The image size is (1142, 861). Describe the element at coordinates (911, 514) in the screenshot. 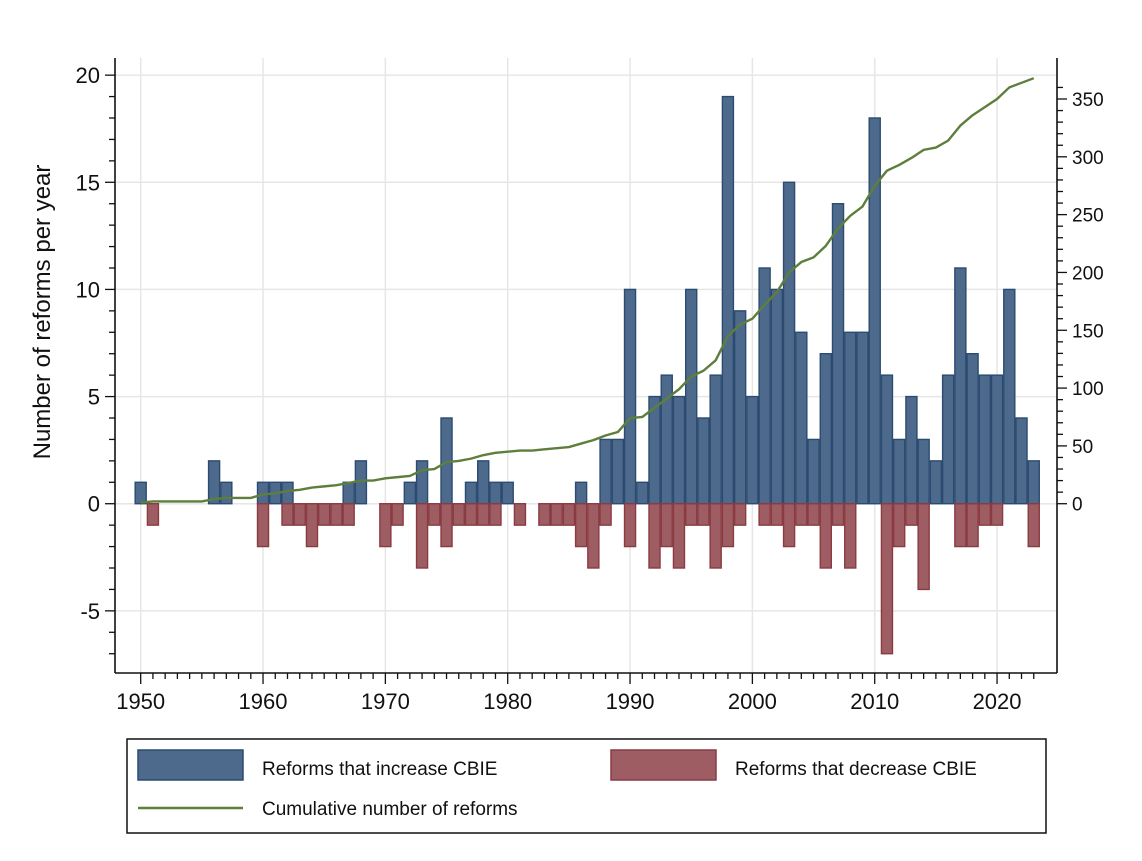

I see `bar-decrease-2013` at that location.